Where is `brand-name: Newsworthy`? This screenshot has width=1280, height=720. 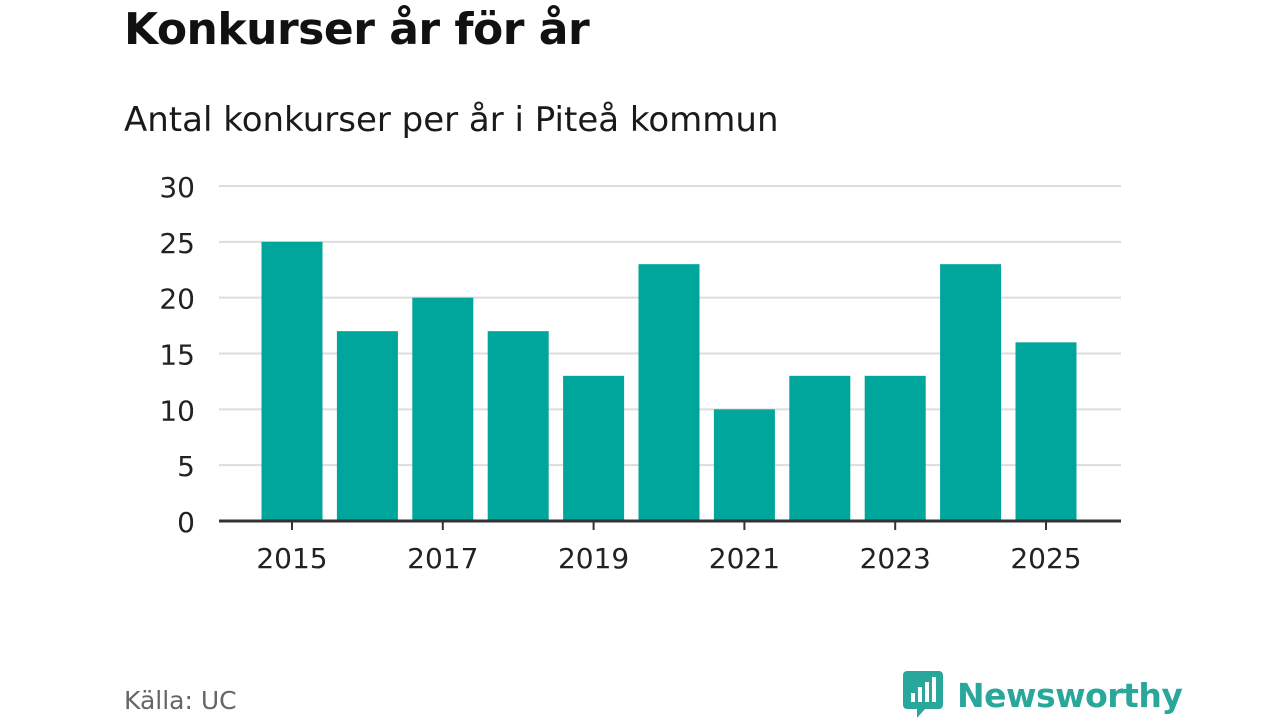 brand-name: Newsworthy is located at coordinates (1070, 695).